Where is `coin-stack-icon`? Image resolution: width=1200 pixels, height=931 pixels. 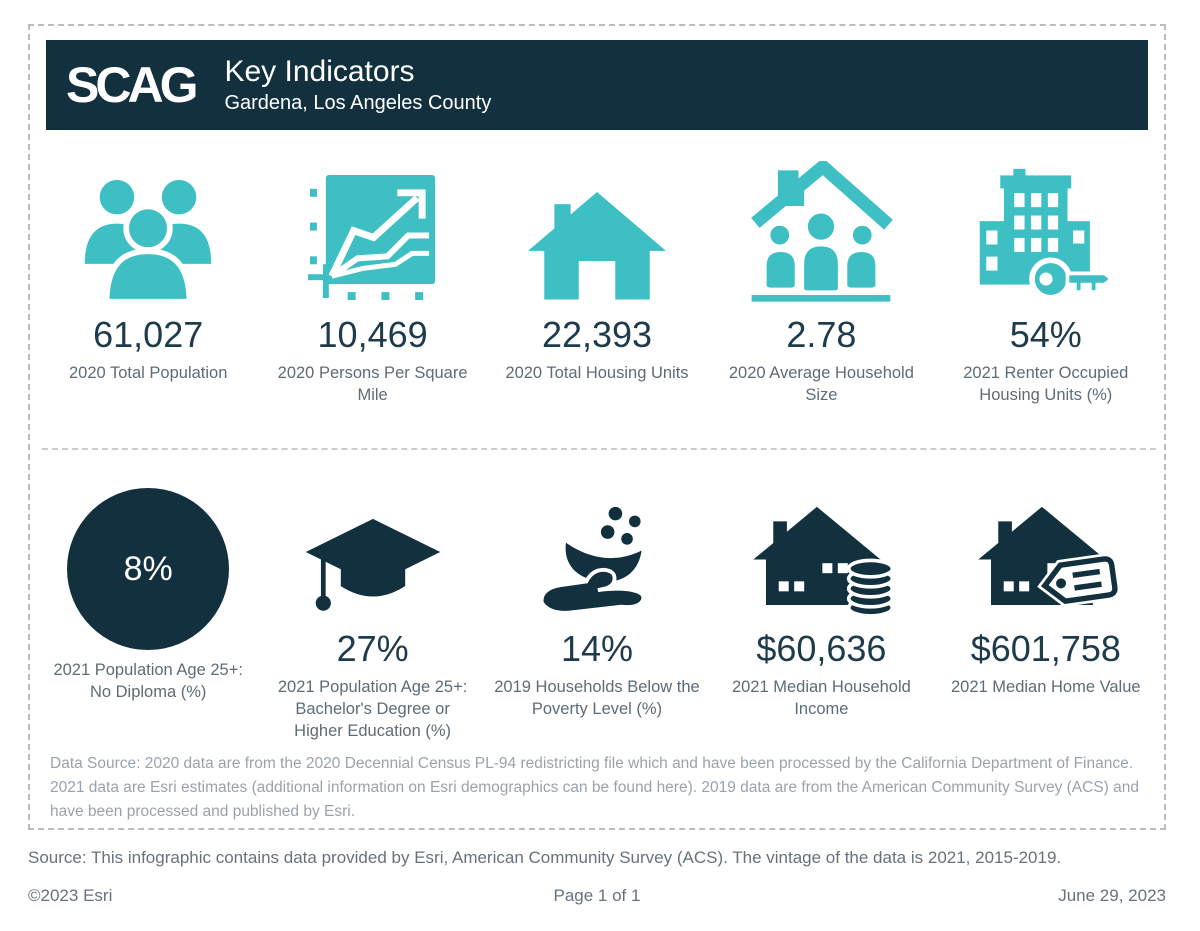 coin-stack-icon is located at coordinates (871, 587).